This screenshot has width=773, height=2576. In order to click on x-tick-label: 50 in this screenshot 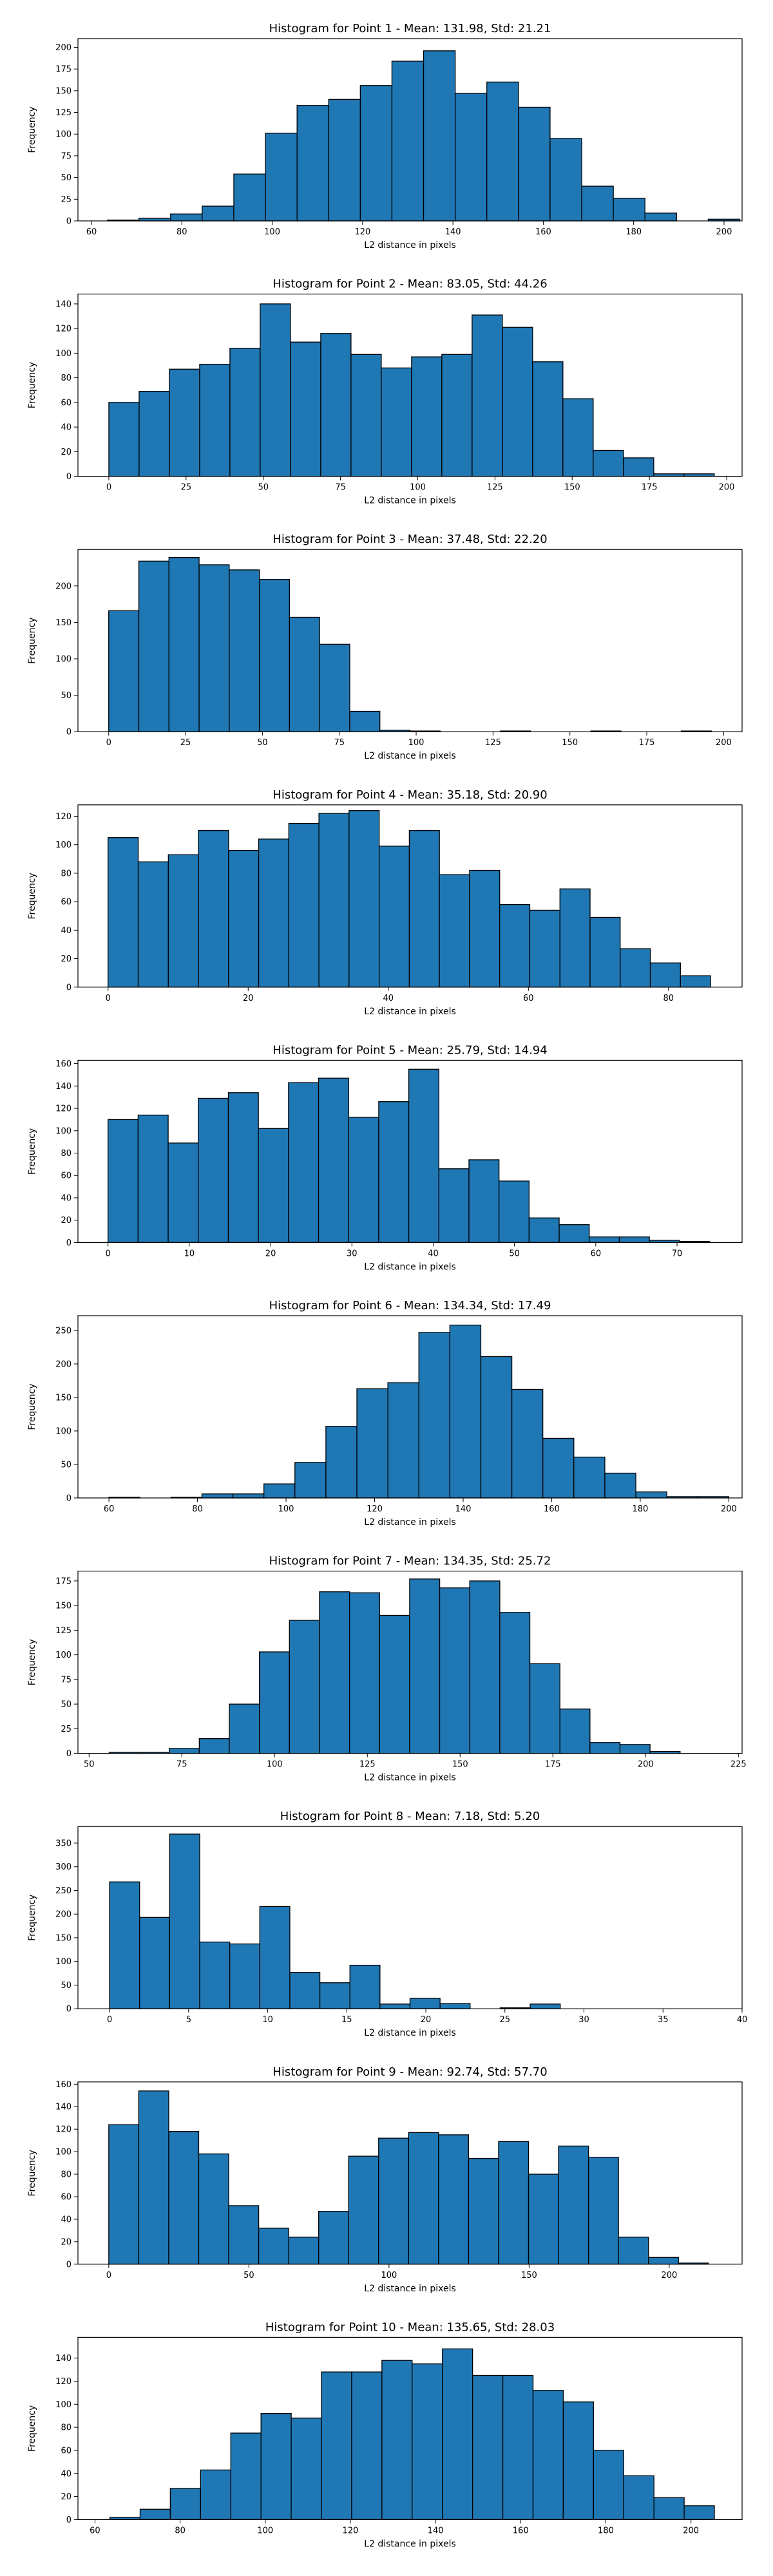, I will do `click(262, 743)`.